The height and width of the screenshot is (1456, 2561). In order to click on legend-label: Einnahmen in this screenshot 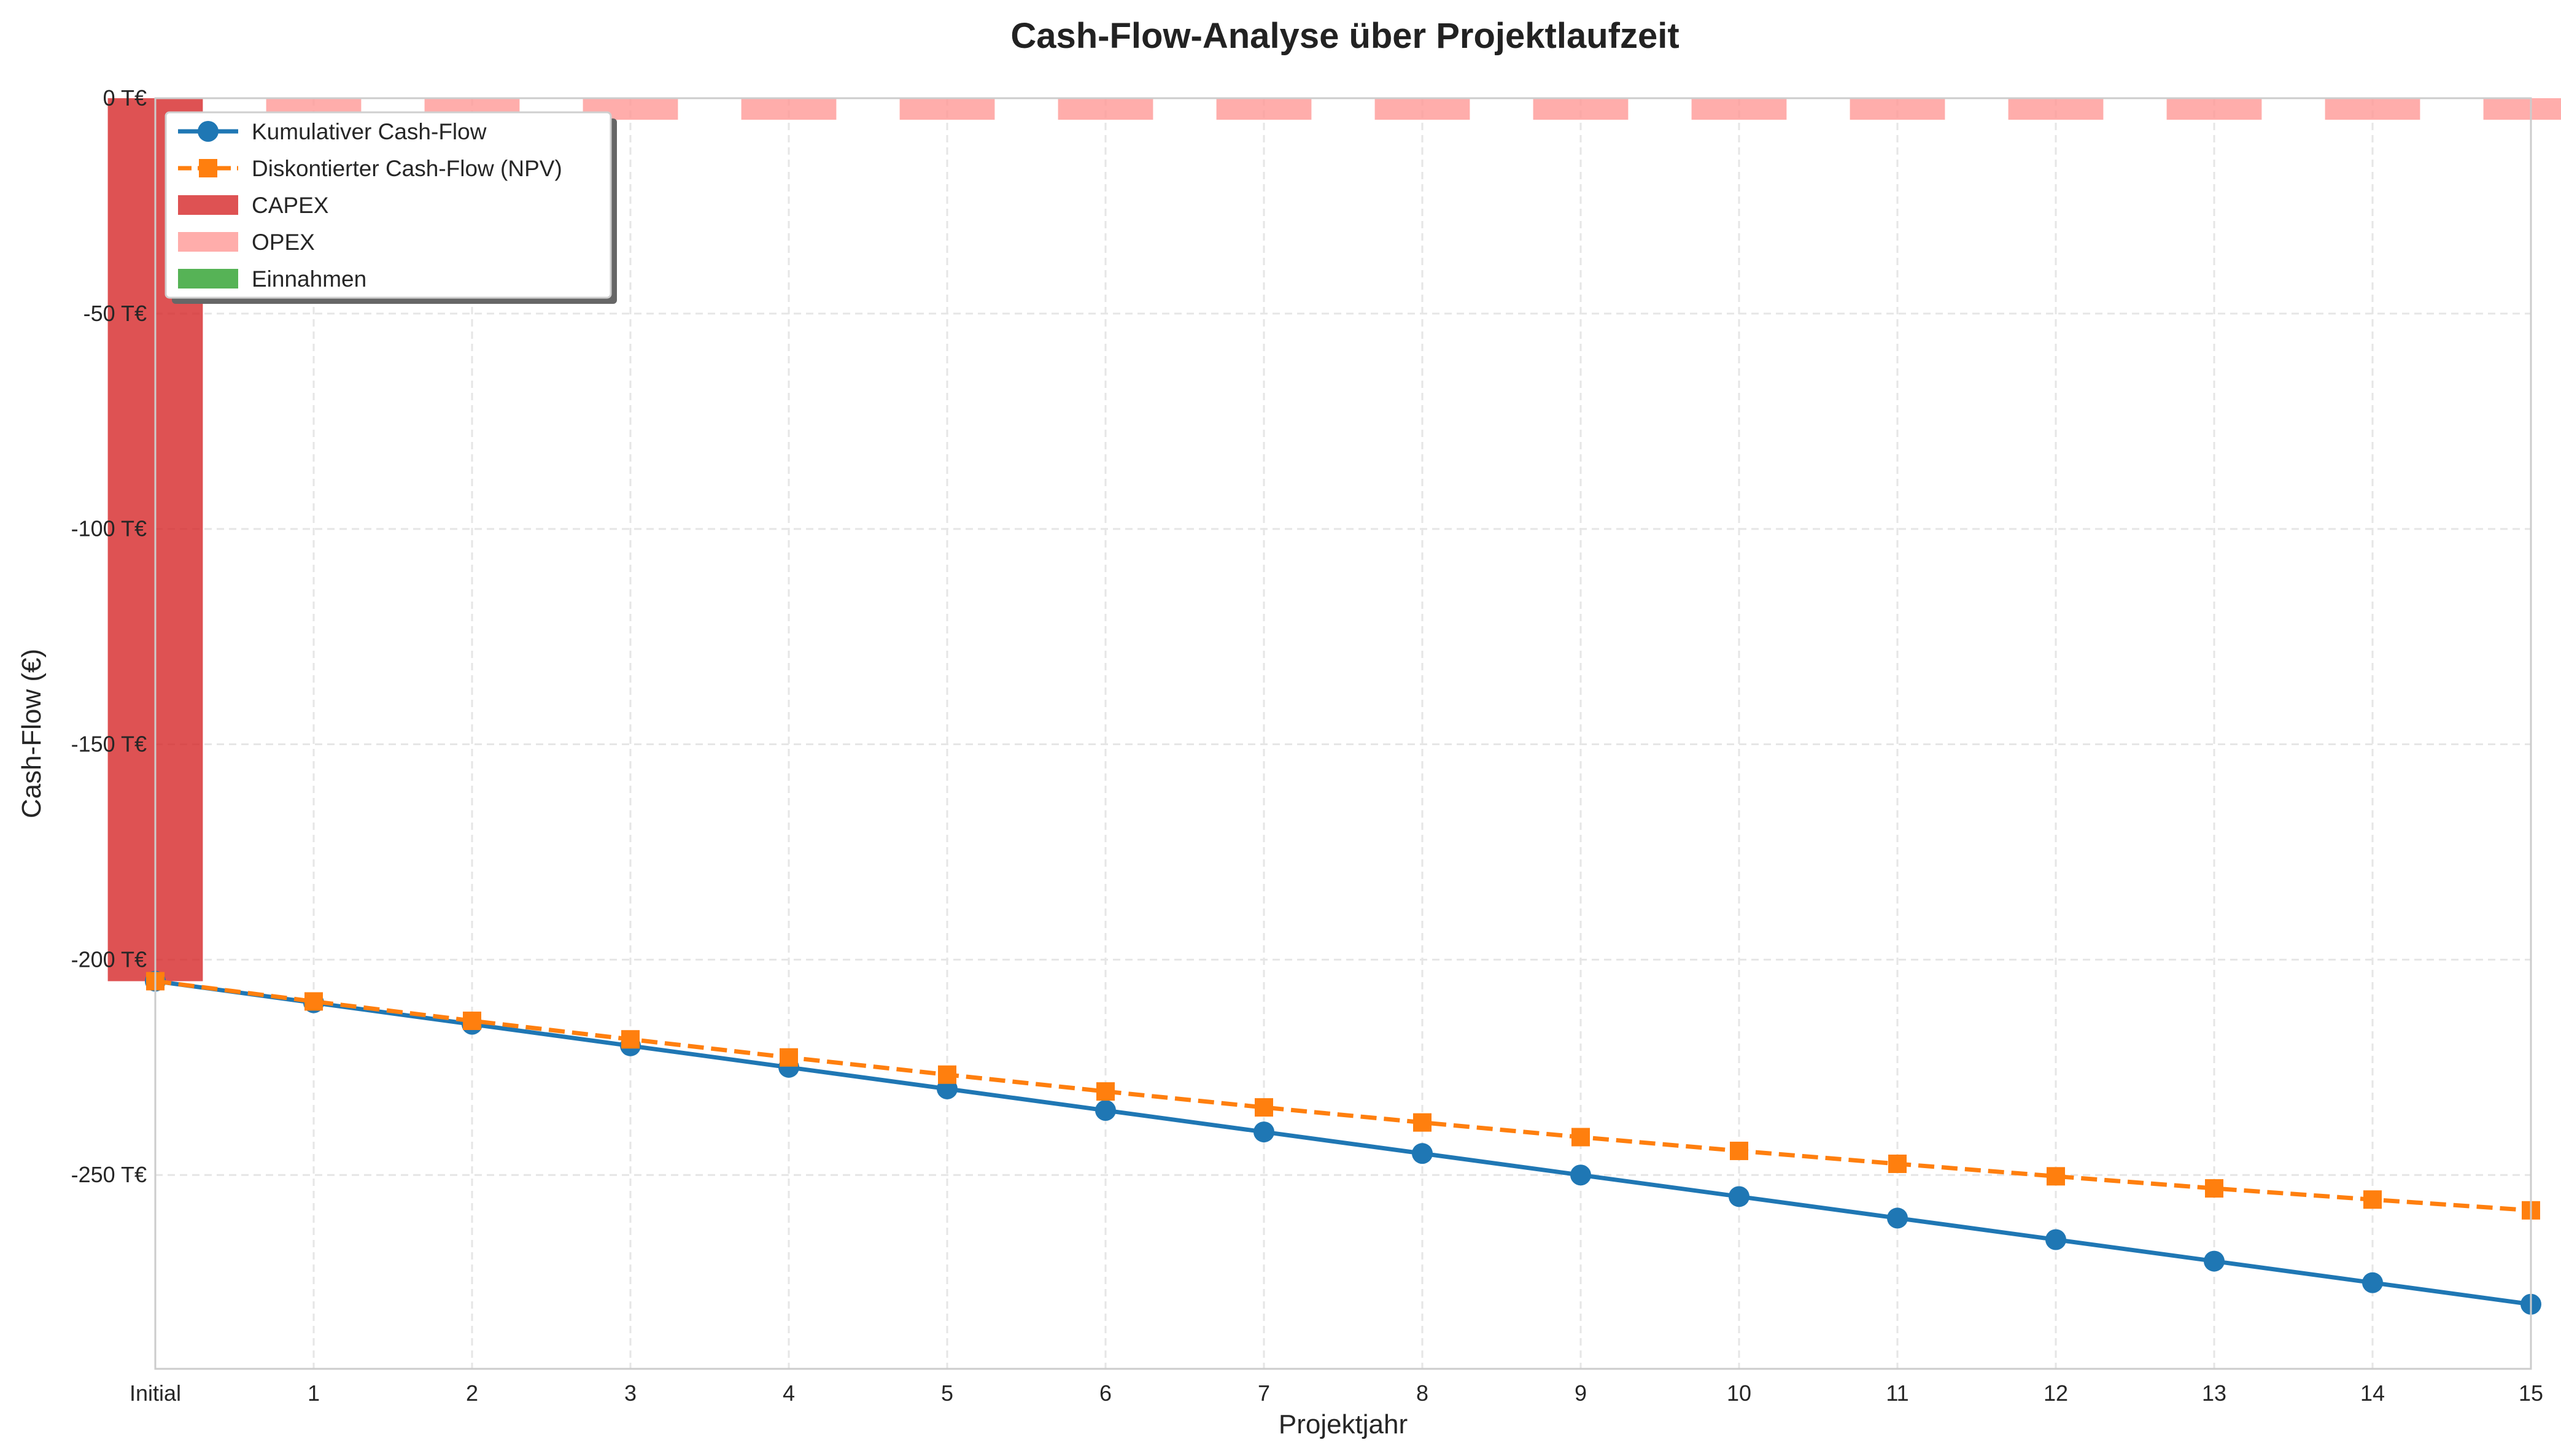, I will do `click(309, 279)`.